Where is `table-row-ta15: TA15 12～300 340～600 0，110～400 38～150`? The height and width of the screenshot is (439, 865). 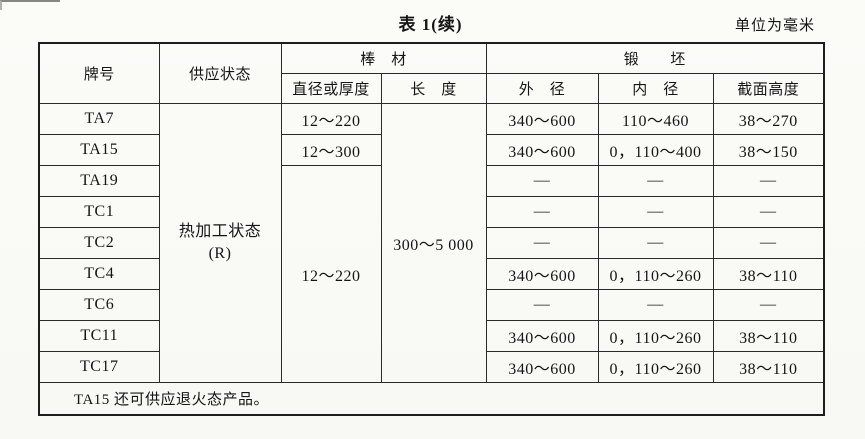
table-row-ta15: TA15 12～300 340～600 0，110～400 38～150 is located at coordinates (431, 149).